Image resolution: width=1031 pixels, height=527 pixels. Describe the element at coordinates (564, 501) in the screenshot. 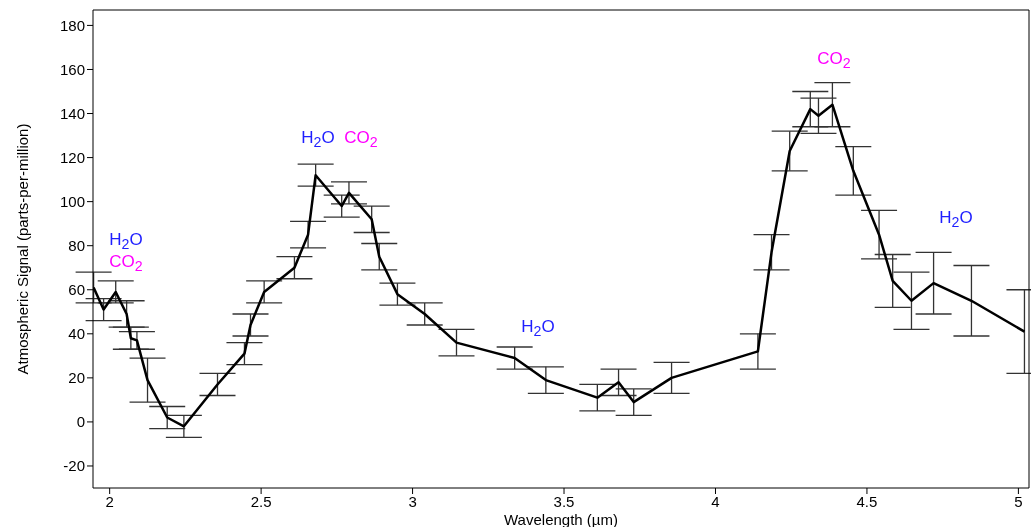

I see `x-tick-label: 3.5` at that location.